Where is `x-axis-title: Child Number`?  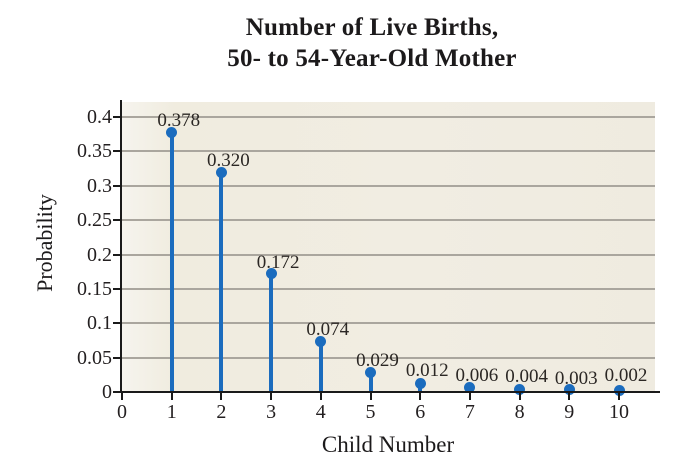 x-axis-title: Child Number is located at coordinates (388, 444).